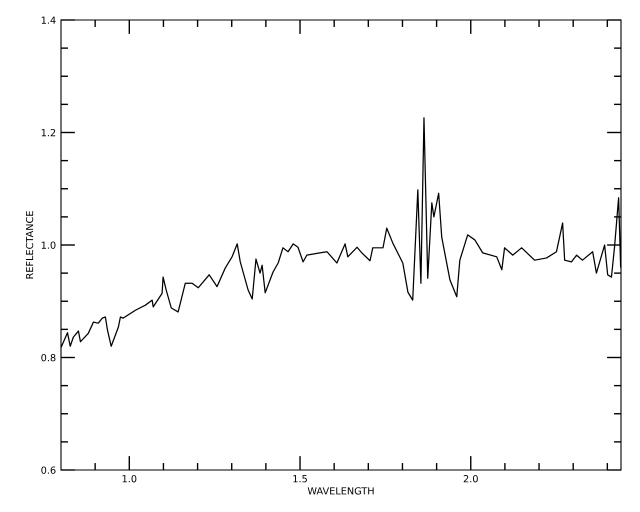 The width and height of the screenshot is (640, 512). What do you see at coordinates (30, 244) in the screenshot?
I see `y-axis-title: REFLECTANCE` at bounding box center [30, 244].